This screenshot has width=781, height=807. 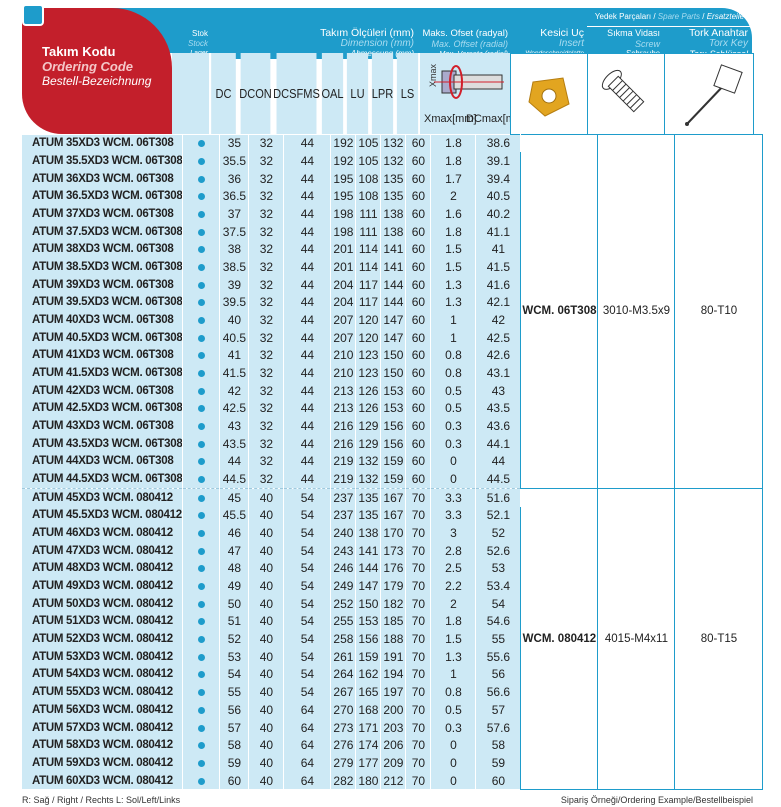 I want to click on cell-dc: 49, so click(x=234, y=586).